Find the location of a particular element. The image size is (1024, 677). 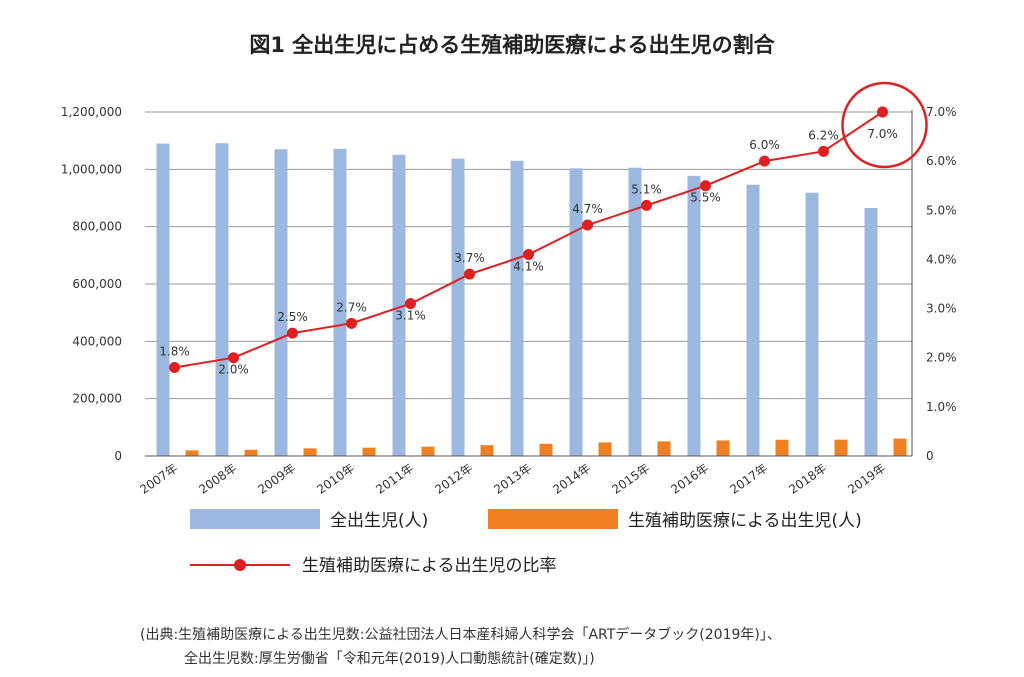

legend-label-total-births: 全出生児(人) is located at coordinates (379, 521).